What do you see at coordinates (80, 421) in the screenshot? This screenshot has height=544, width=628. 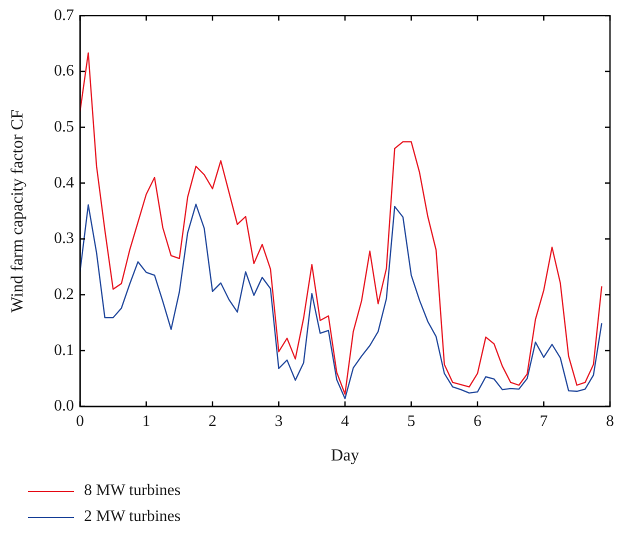 I see `x-tick-label: 0` at bounding box center [80, 421].